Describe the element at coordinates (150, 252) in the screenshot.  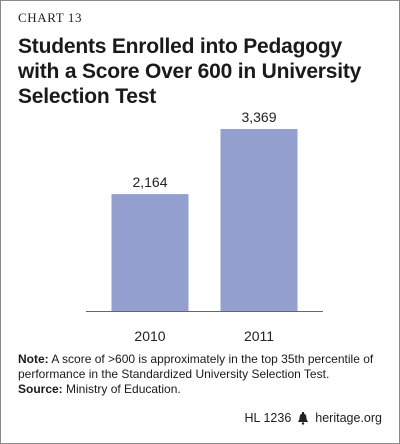
I see `bar-2010` at that location.